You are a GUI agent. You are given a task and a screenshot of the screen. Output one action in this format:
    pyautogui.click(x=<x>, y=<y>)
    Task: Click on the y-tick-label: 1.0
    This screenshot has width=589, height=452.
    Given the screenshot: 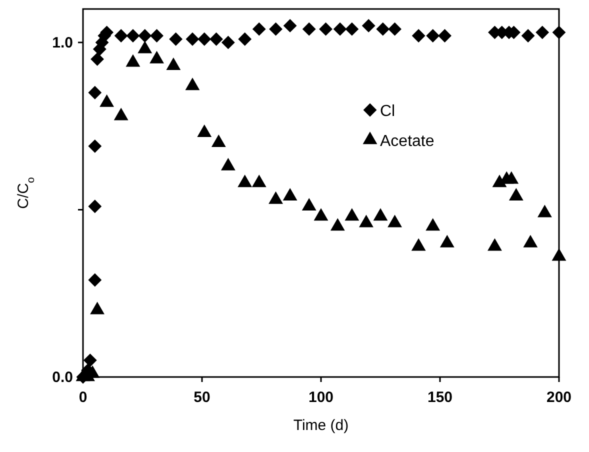 What is the action you would take?
    pyautogui.click(x=62, y=43)
    